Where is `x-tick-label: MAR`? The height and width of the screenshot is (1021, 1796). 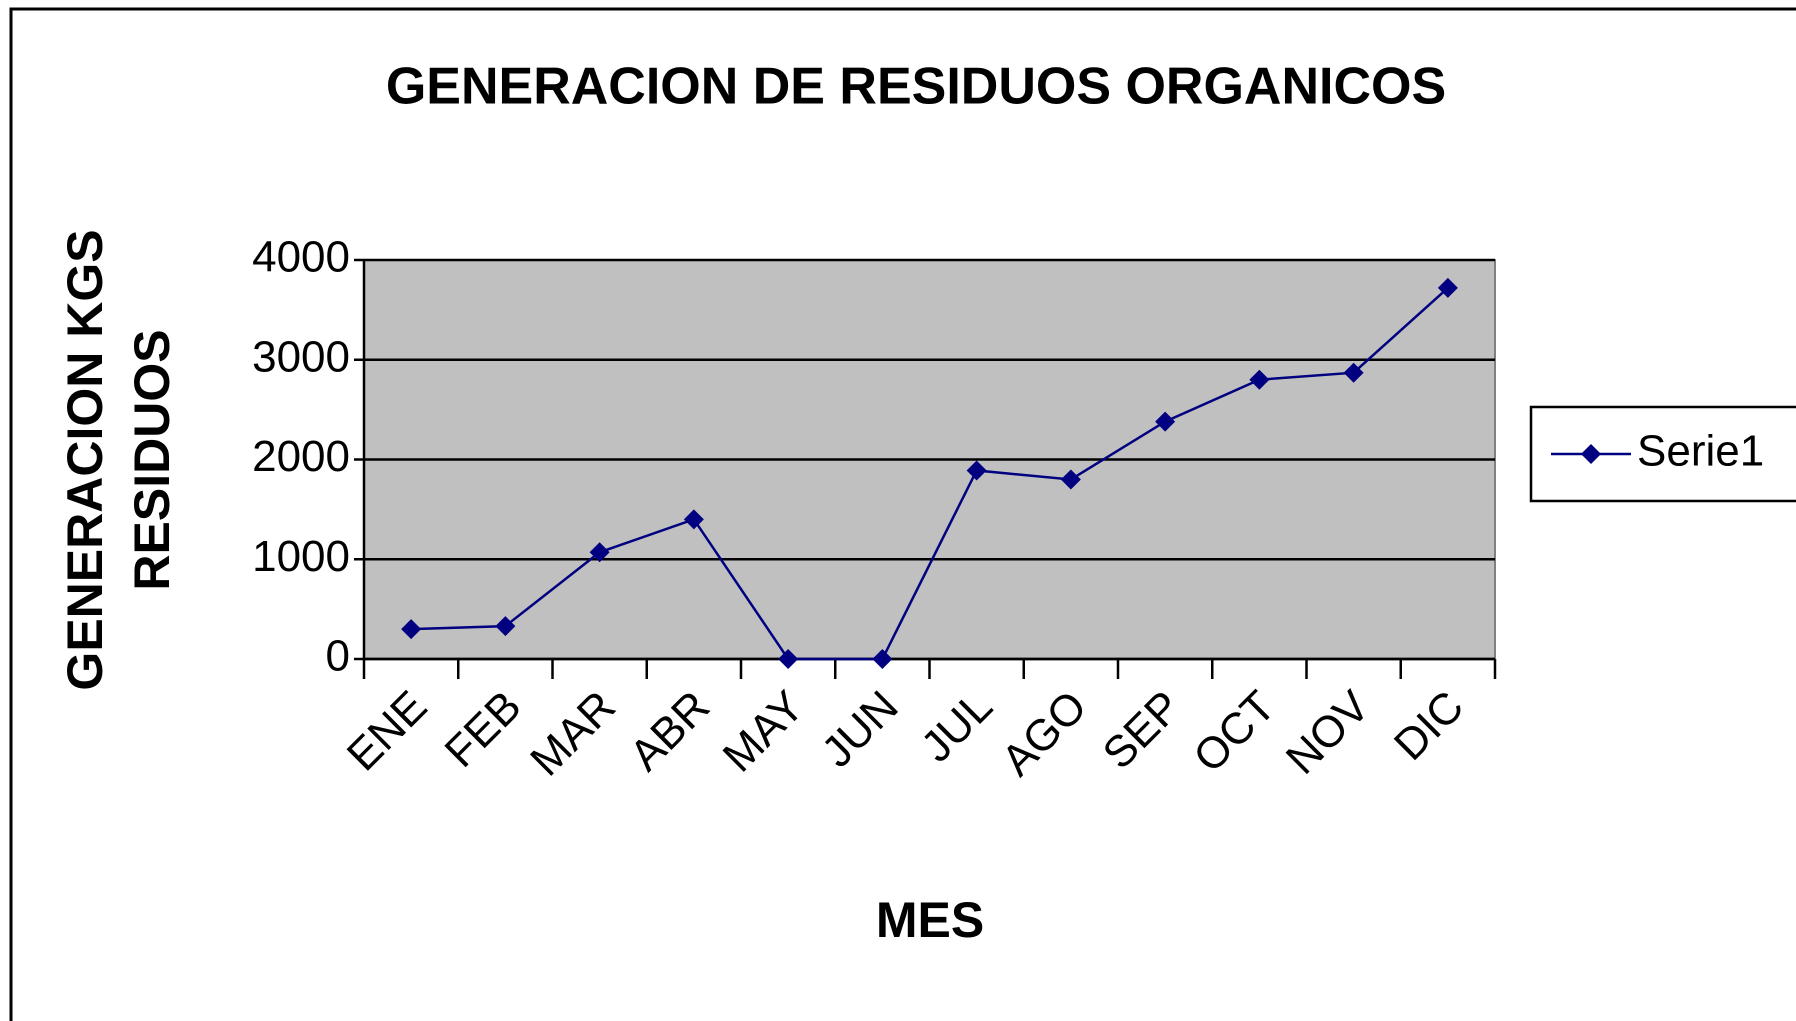 x-tick-label: MAR is located at coordinates (573, 734).